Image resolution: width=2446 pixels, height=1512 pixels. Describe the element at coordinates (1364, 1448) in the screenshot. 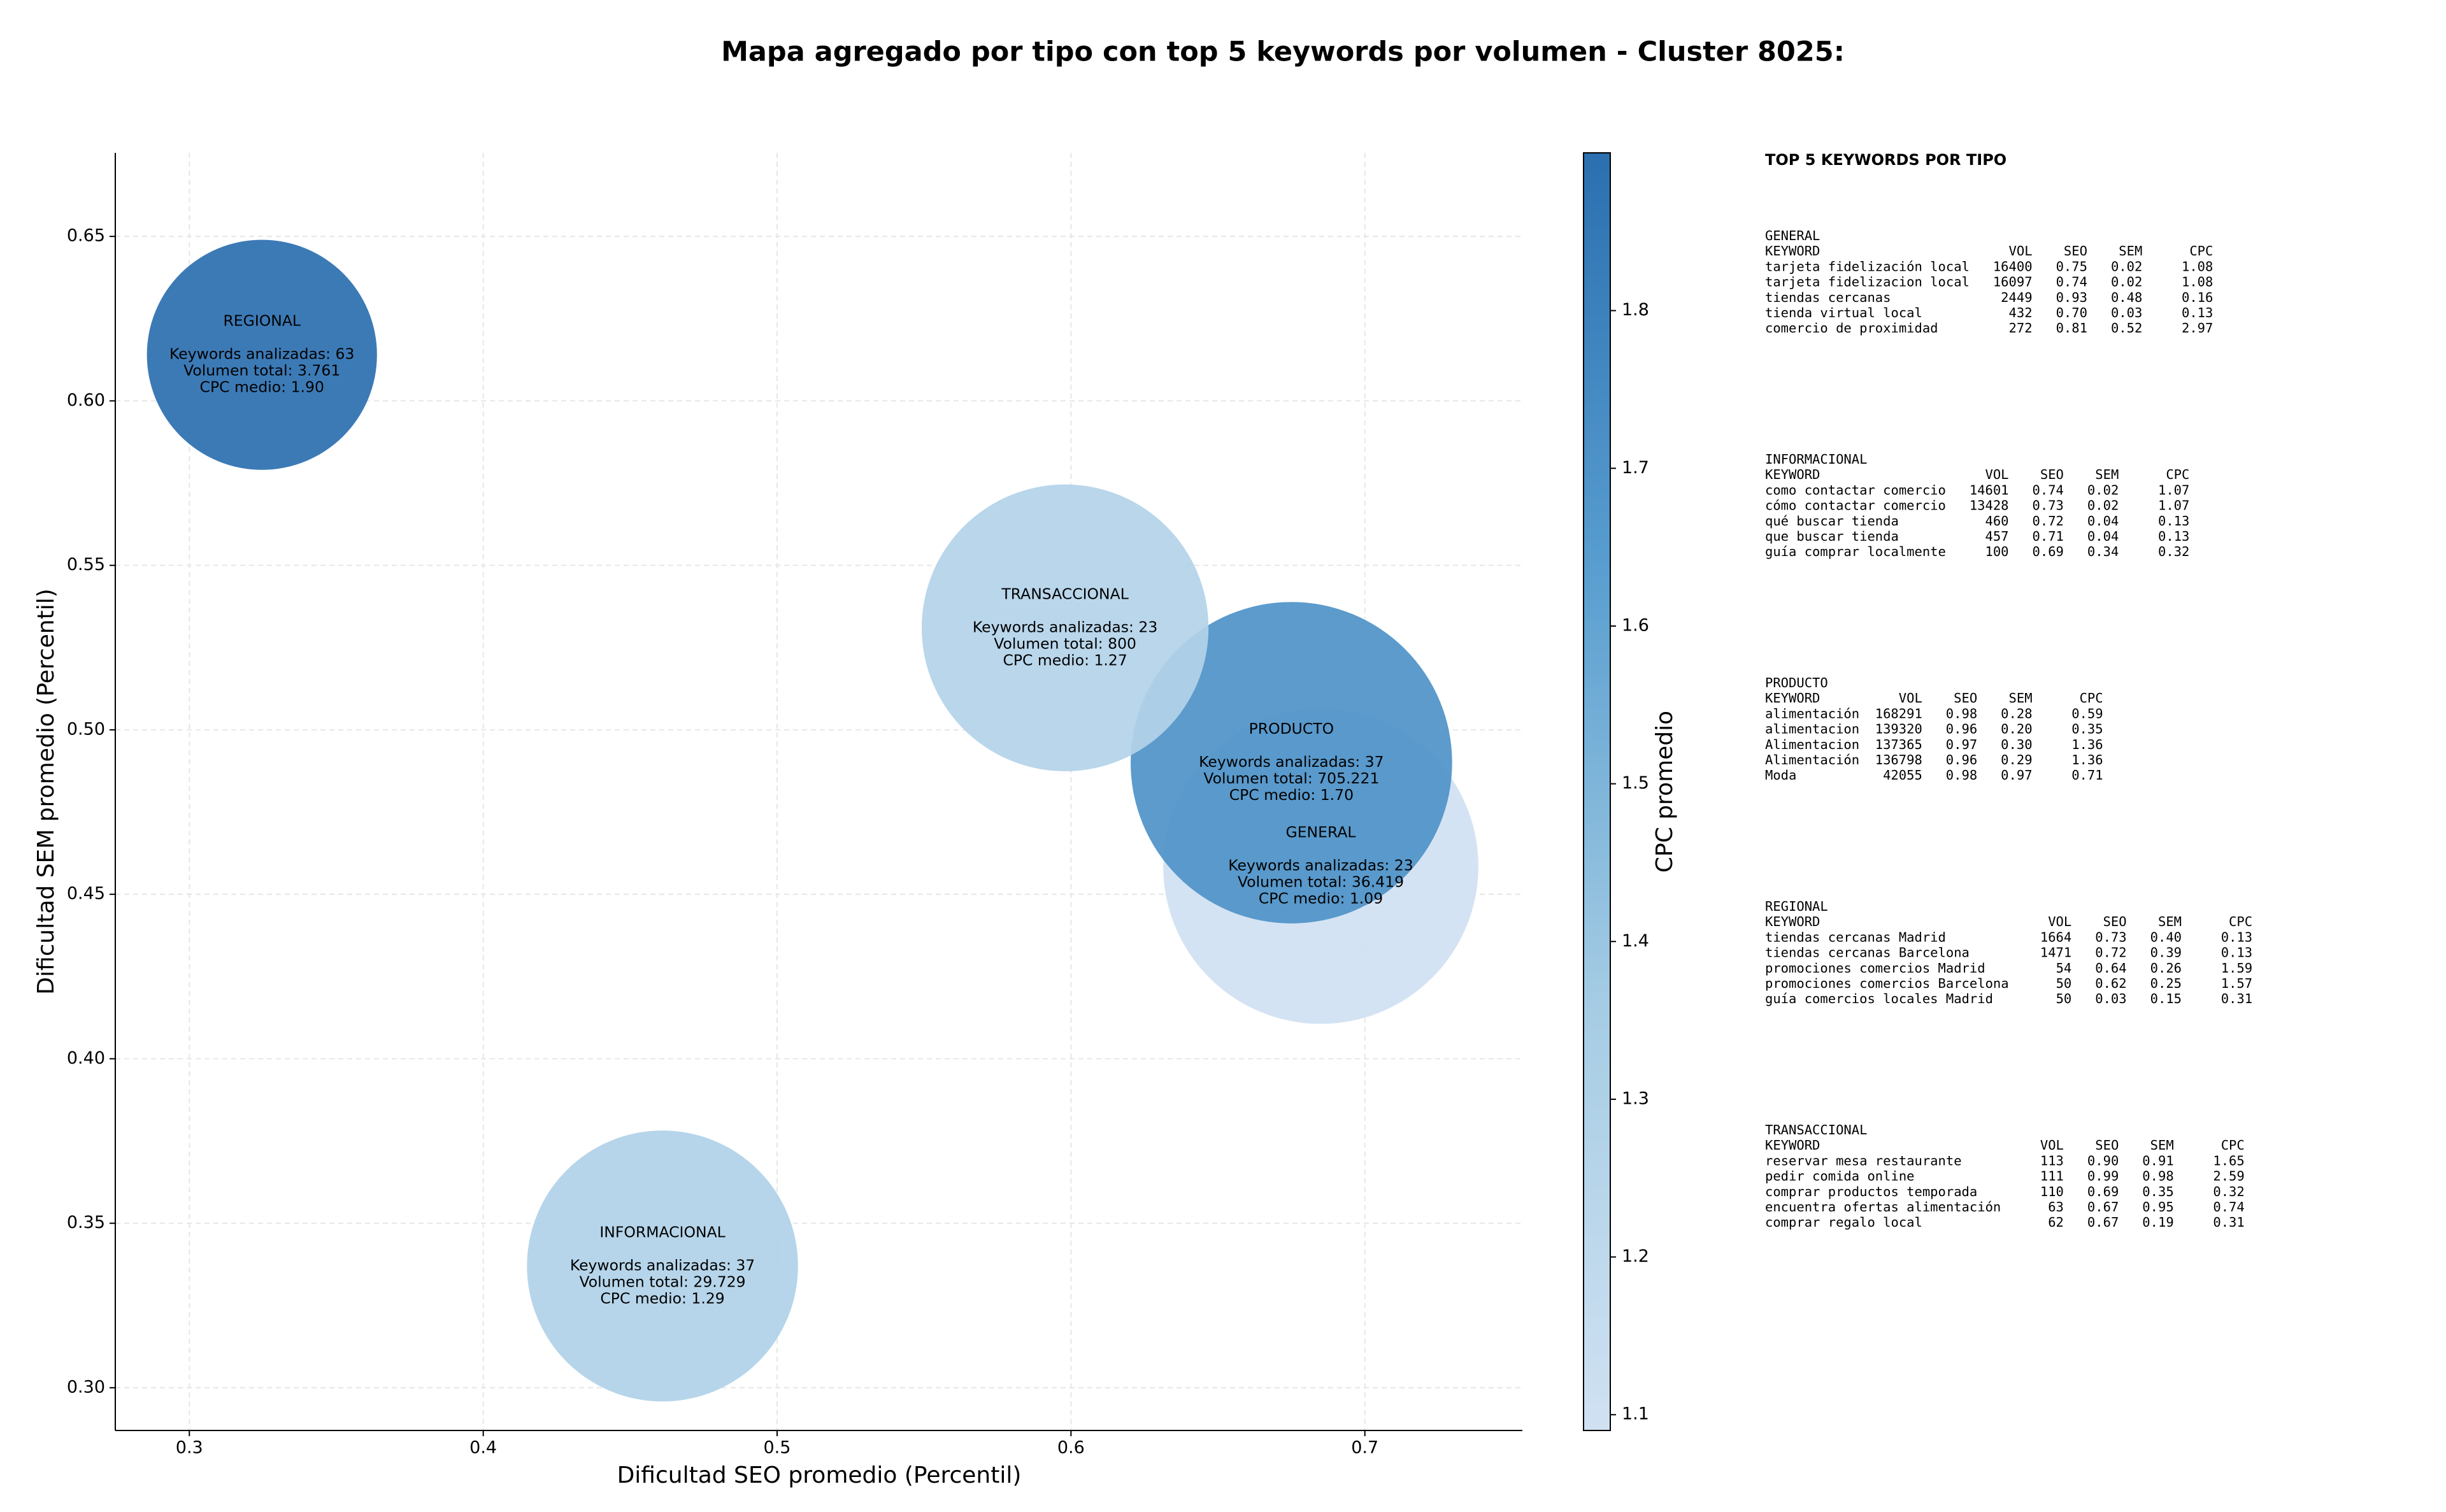

I see `x-tick-label: 0.7` at that location.